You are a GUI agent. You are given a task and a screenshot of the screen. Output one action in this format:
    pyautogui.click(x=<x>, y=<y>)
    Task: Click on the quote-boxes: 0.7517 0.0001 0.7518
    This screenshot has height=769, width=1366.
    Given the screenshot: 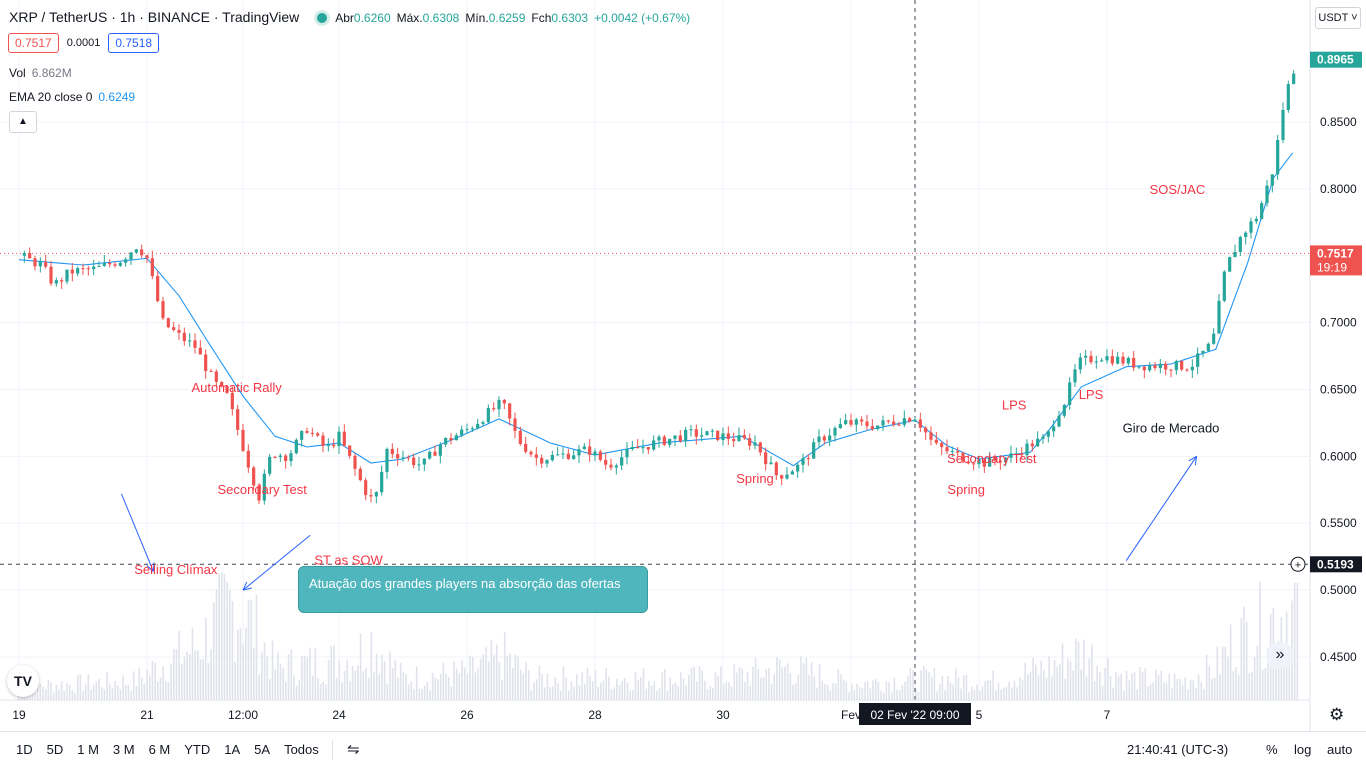 What is the action you would take?
    pyautogui.click(x=84, y=43)
    